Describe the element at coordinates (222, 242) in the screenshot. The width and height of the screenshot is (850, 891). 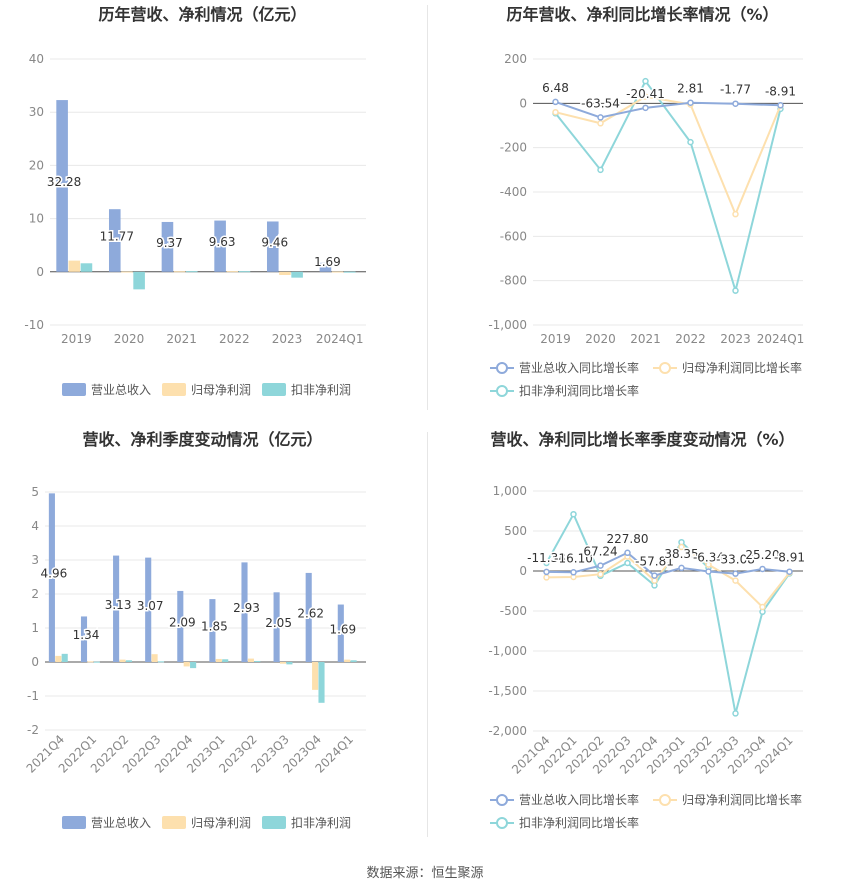
I see `data-label: 9.63` at that location.